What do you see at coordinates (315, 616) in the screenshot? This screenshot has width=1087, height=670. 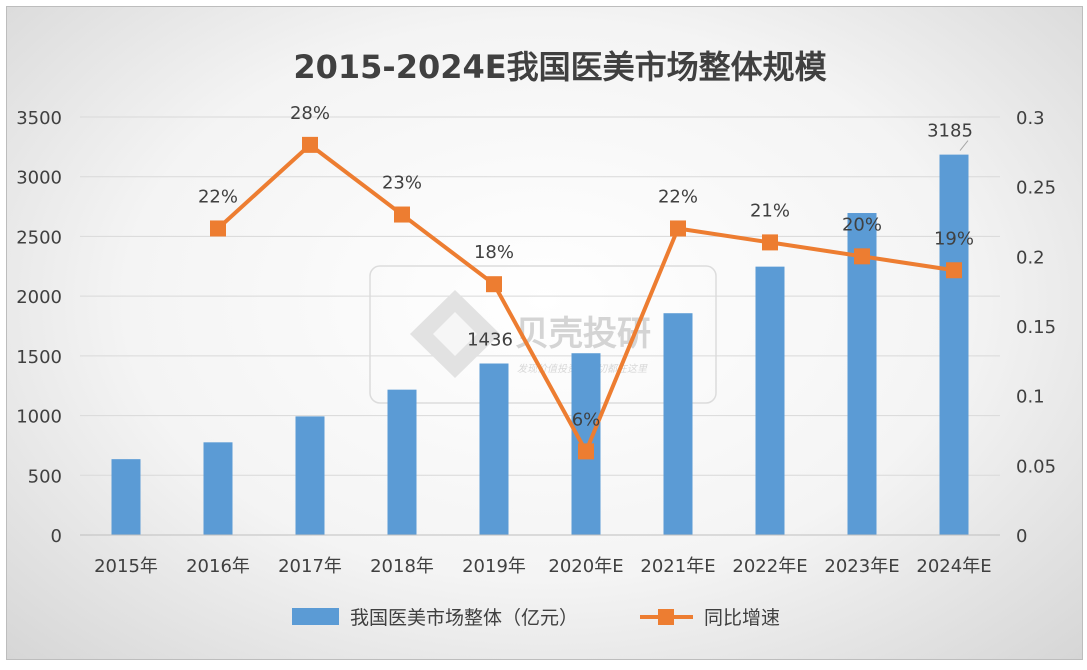 I see `legend-bar-swatch` at bounding box center [315, 616].